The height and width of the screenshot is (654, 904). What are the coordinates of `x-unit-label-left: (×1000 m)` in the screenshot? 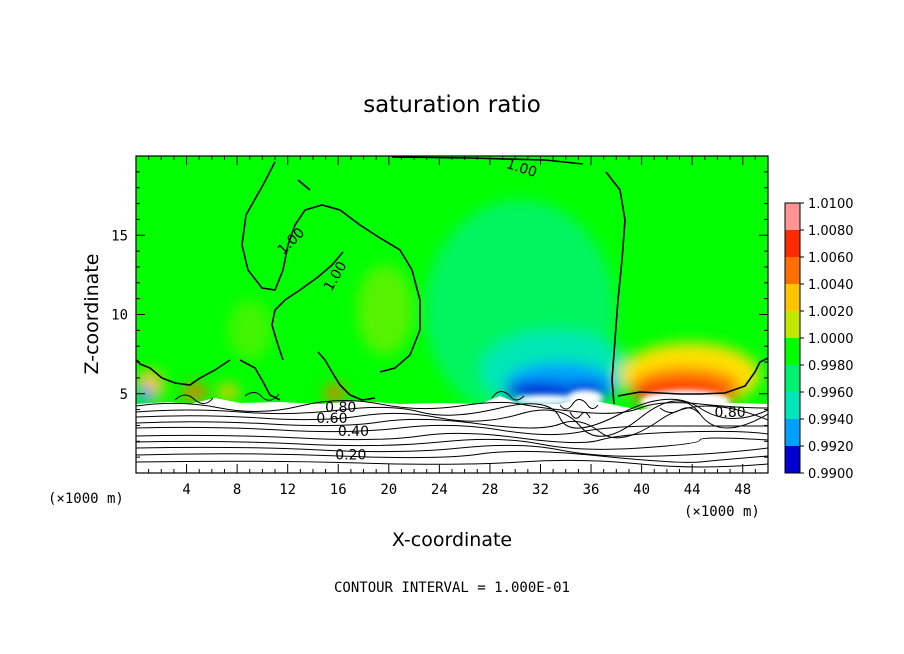 It's located at (86, 499).